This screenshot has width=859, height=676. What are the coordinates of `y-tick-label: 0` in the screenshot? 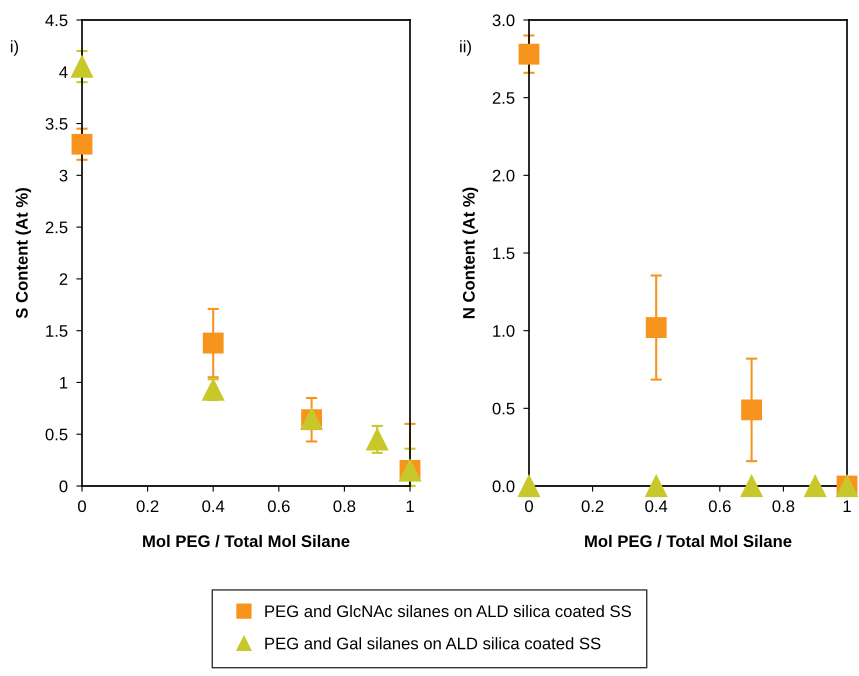 It's located at (63, 486).